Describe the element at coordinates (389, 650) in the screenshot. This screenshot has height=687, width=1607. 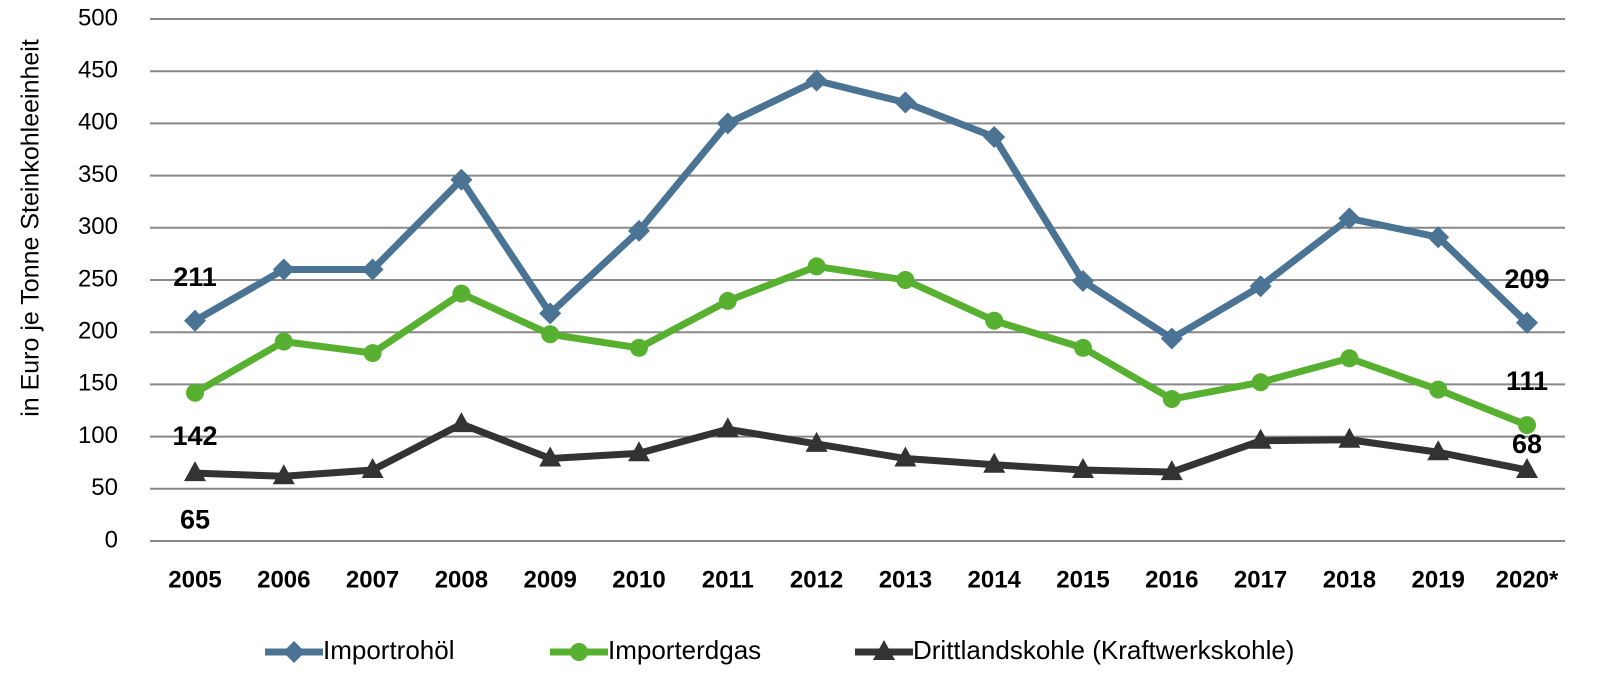
I see `legend-label: Importrohöl` at that location.